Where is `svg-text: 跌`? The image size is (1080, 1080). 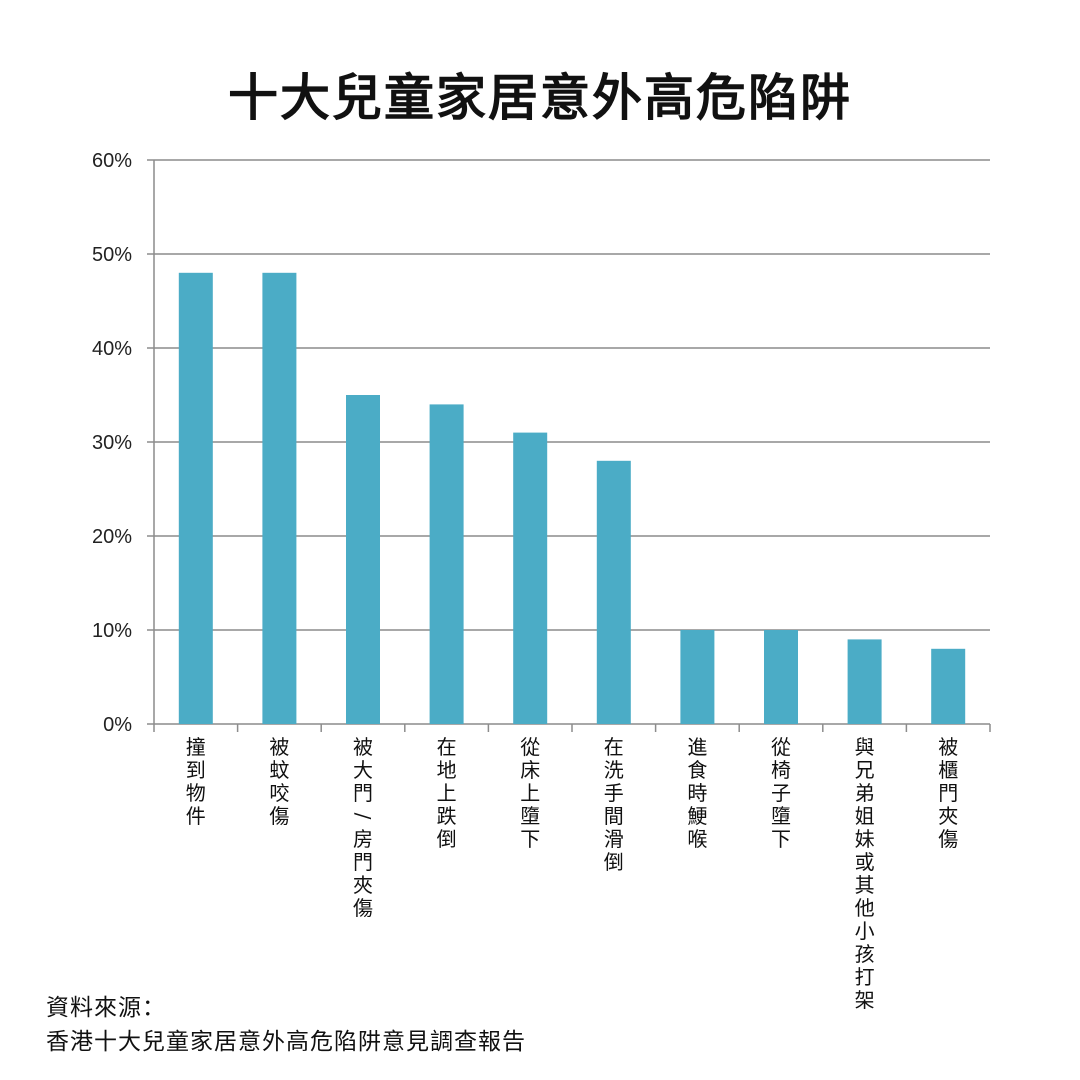 svg-text: 跌 is located at coordinates (447, 816).